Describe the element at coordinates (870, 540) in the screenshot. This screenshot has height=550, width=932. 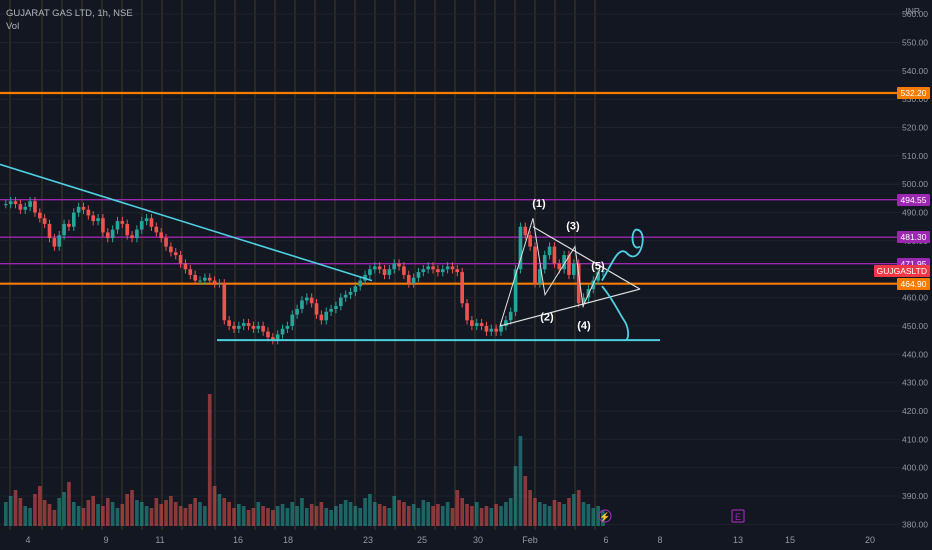
I see `x-tick-label: 20` at that location.